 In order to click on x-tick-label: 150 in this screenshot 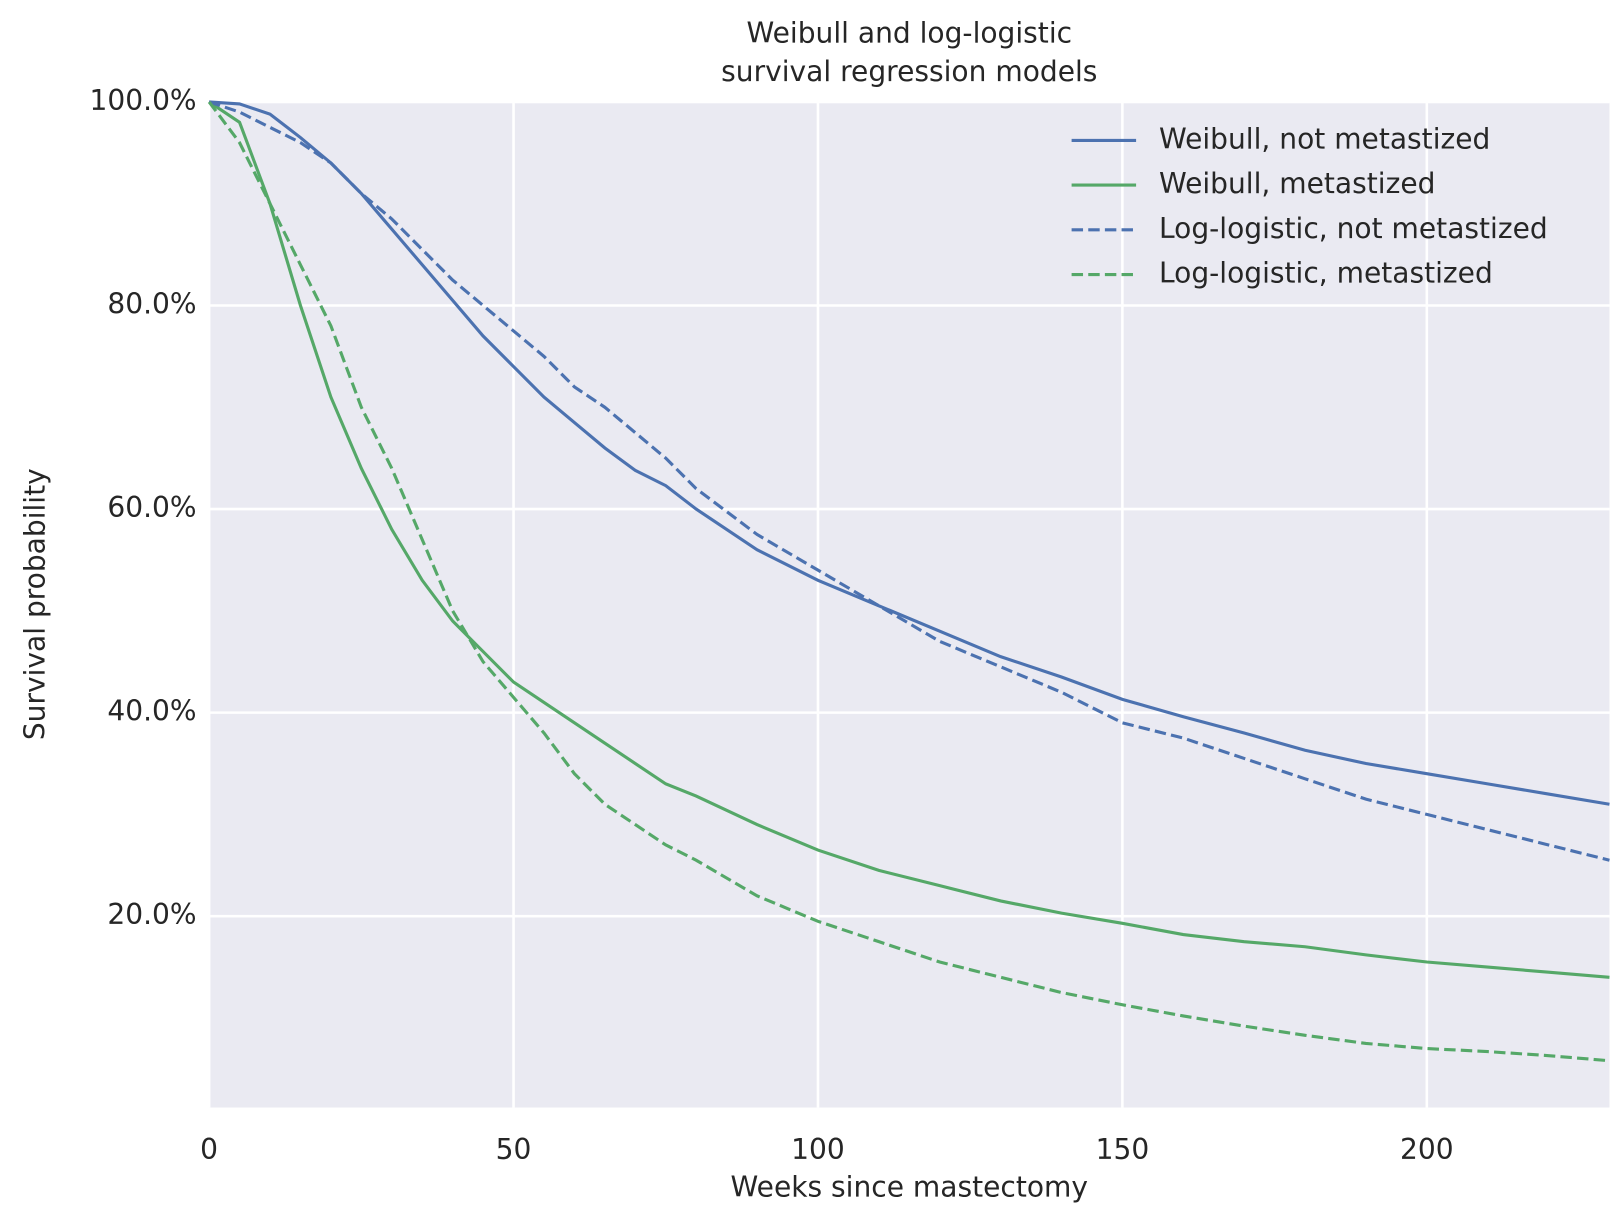, I will do `click(1123, 1149)`.